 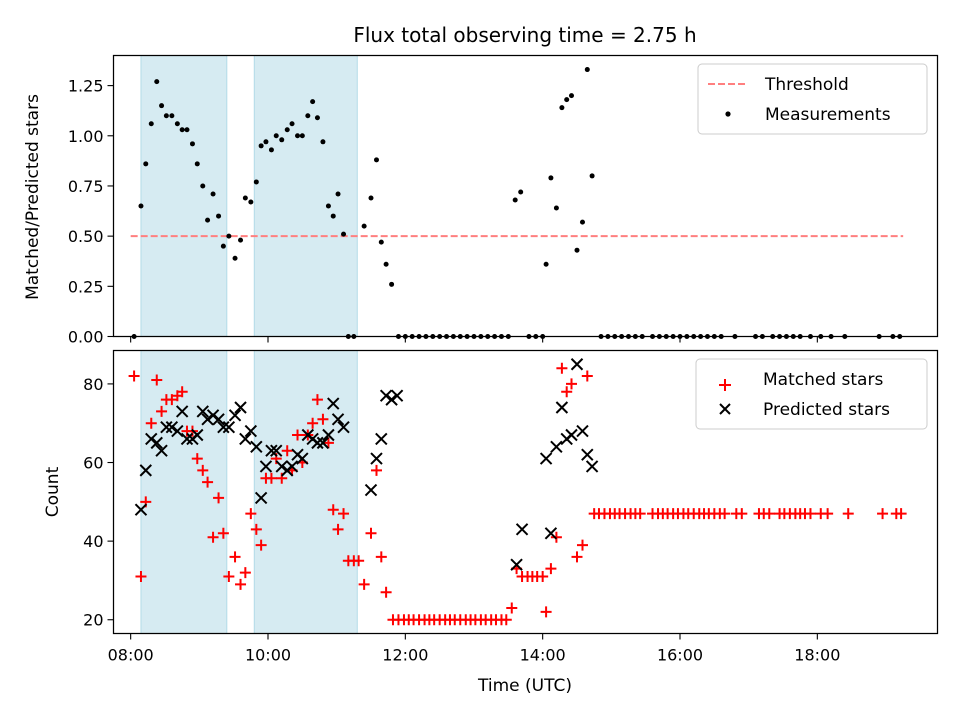 I want to click on measurements-legend-label: Measurements, so click(x=828, y=115).